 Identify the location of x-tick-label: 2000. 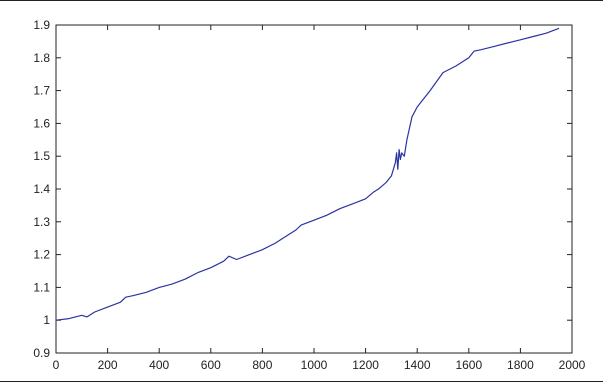
(572, 365).